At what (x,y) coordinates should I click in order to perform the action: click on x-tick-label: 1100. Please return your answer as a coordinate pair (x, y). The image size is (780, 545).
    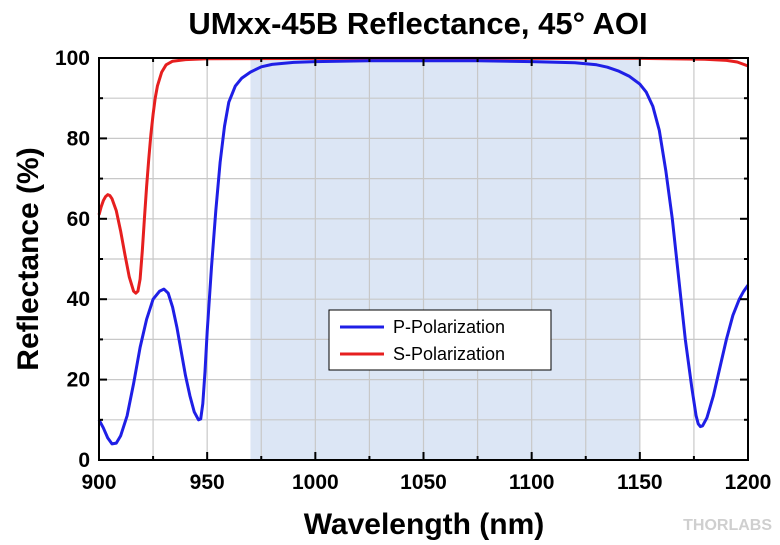
    Looking at the image, I should click on (532, 482).